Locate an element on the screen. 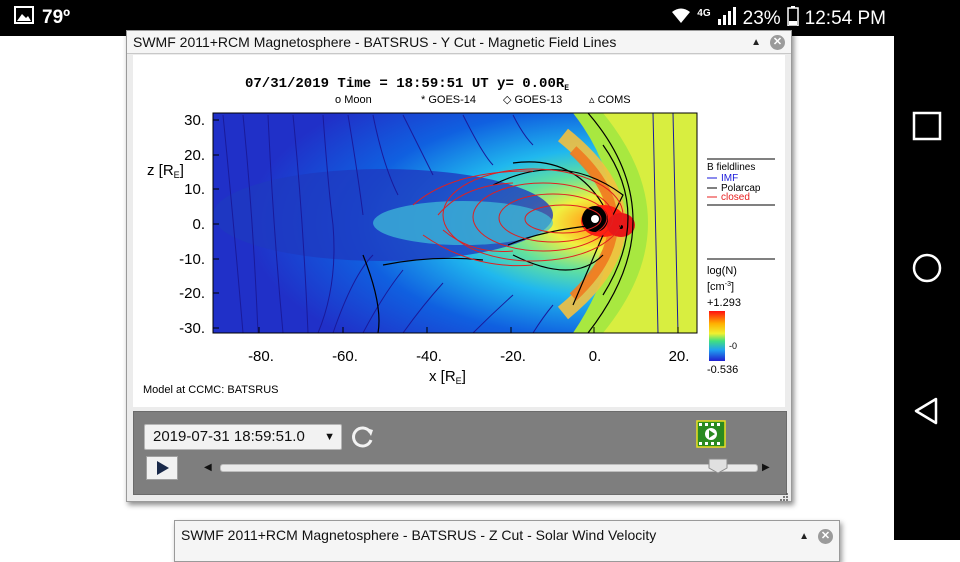 This screenshot has height=562, width=960. date-time-value: 2019-07-31 18:59:51.0 is located at coordinates (229, 436).